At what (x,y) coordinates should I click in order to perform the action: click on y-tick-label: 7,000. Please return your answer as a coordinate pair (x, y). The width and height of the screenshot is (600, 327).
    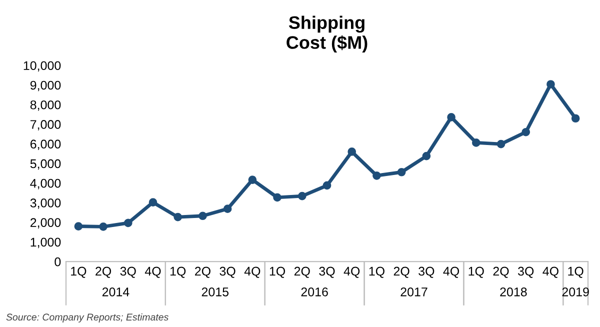
    Looking at the image, I should click on (45, 125).